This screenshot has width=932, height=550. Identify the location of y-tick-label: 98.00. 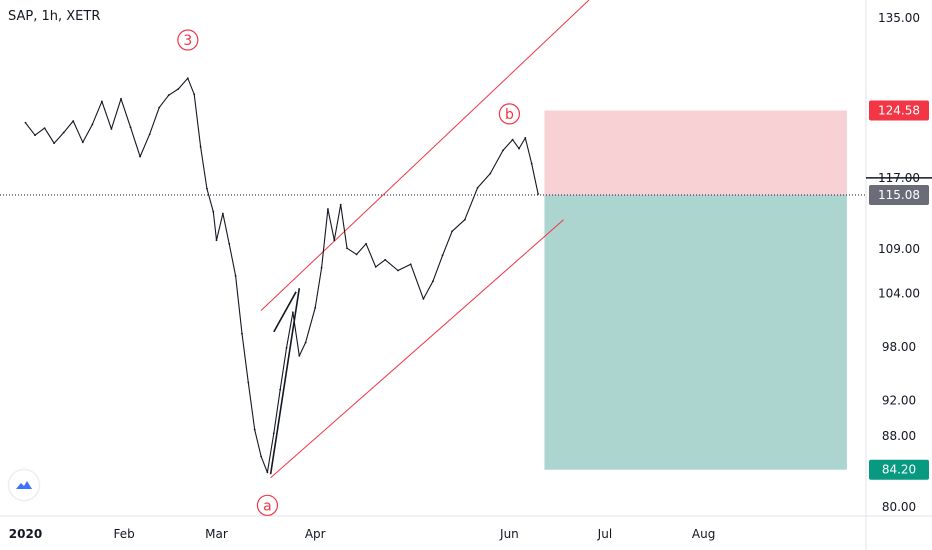
(899, 347).